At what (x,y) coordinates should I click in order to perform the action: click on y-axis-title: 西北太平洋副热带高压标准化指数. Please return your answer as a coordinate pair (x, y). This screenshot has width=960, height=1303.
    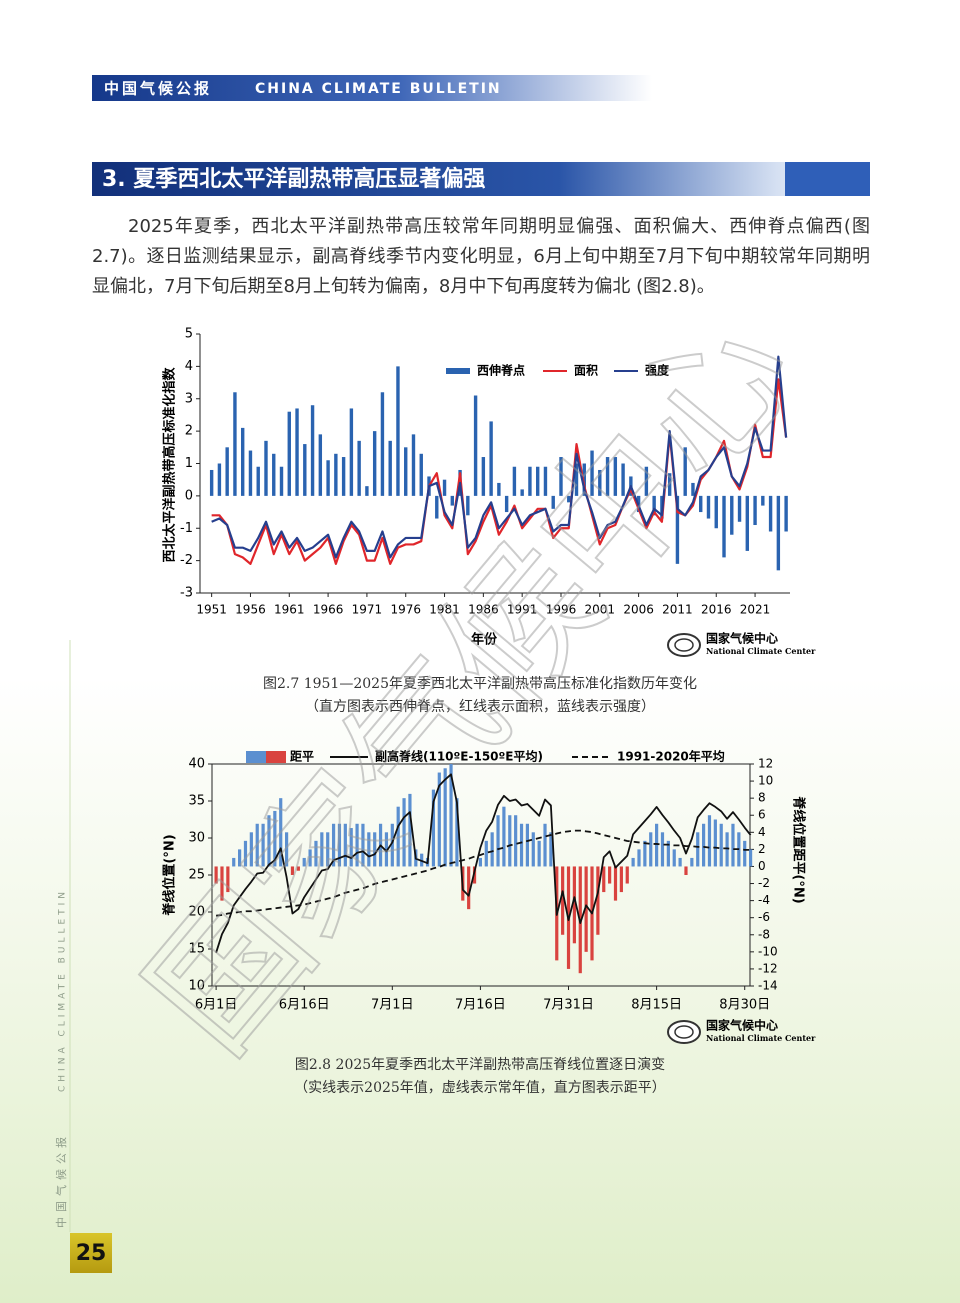
    Looking at the image, I should click on (170, 465).